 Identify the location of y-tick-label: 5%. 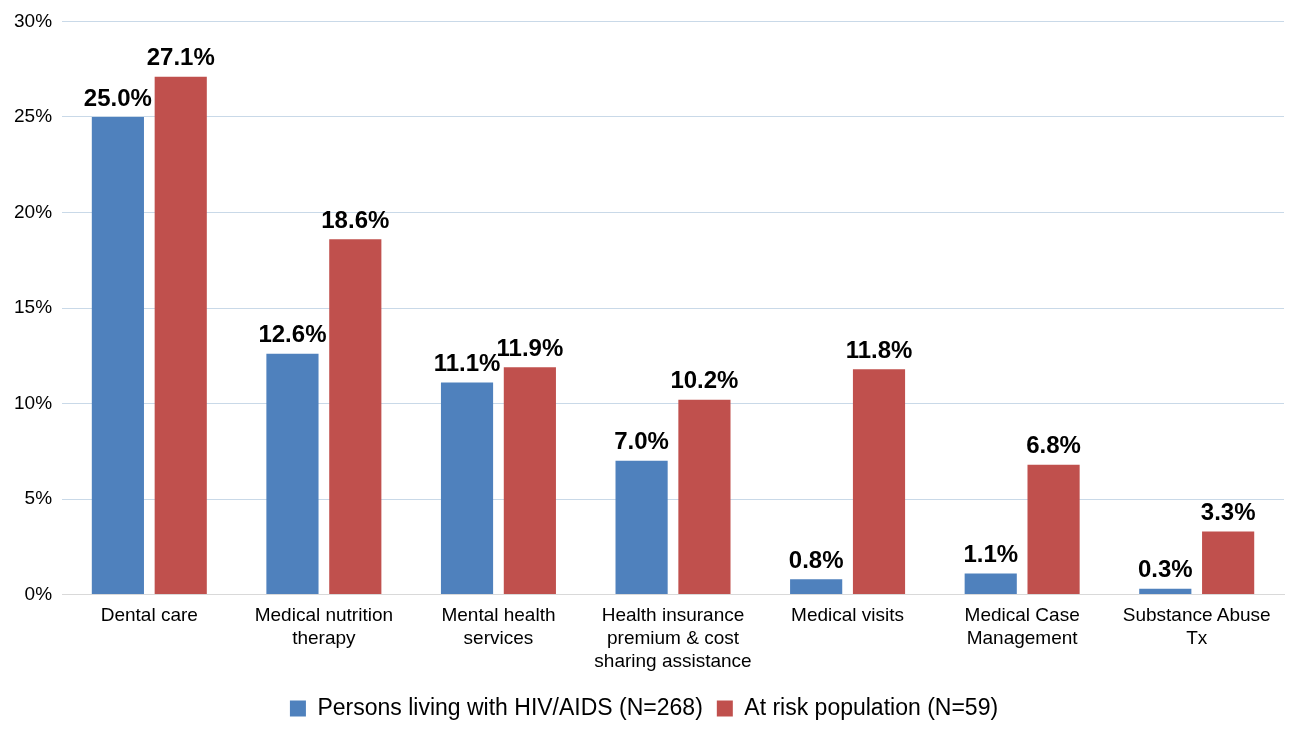
(38, 498).